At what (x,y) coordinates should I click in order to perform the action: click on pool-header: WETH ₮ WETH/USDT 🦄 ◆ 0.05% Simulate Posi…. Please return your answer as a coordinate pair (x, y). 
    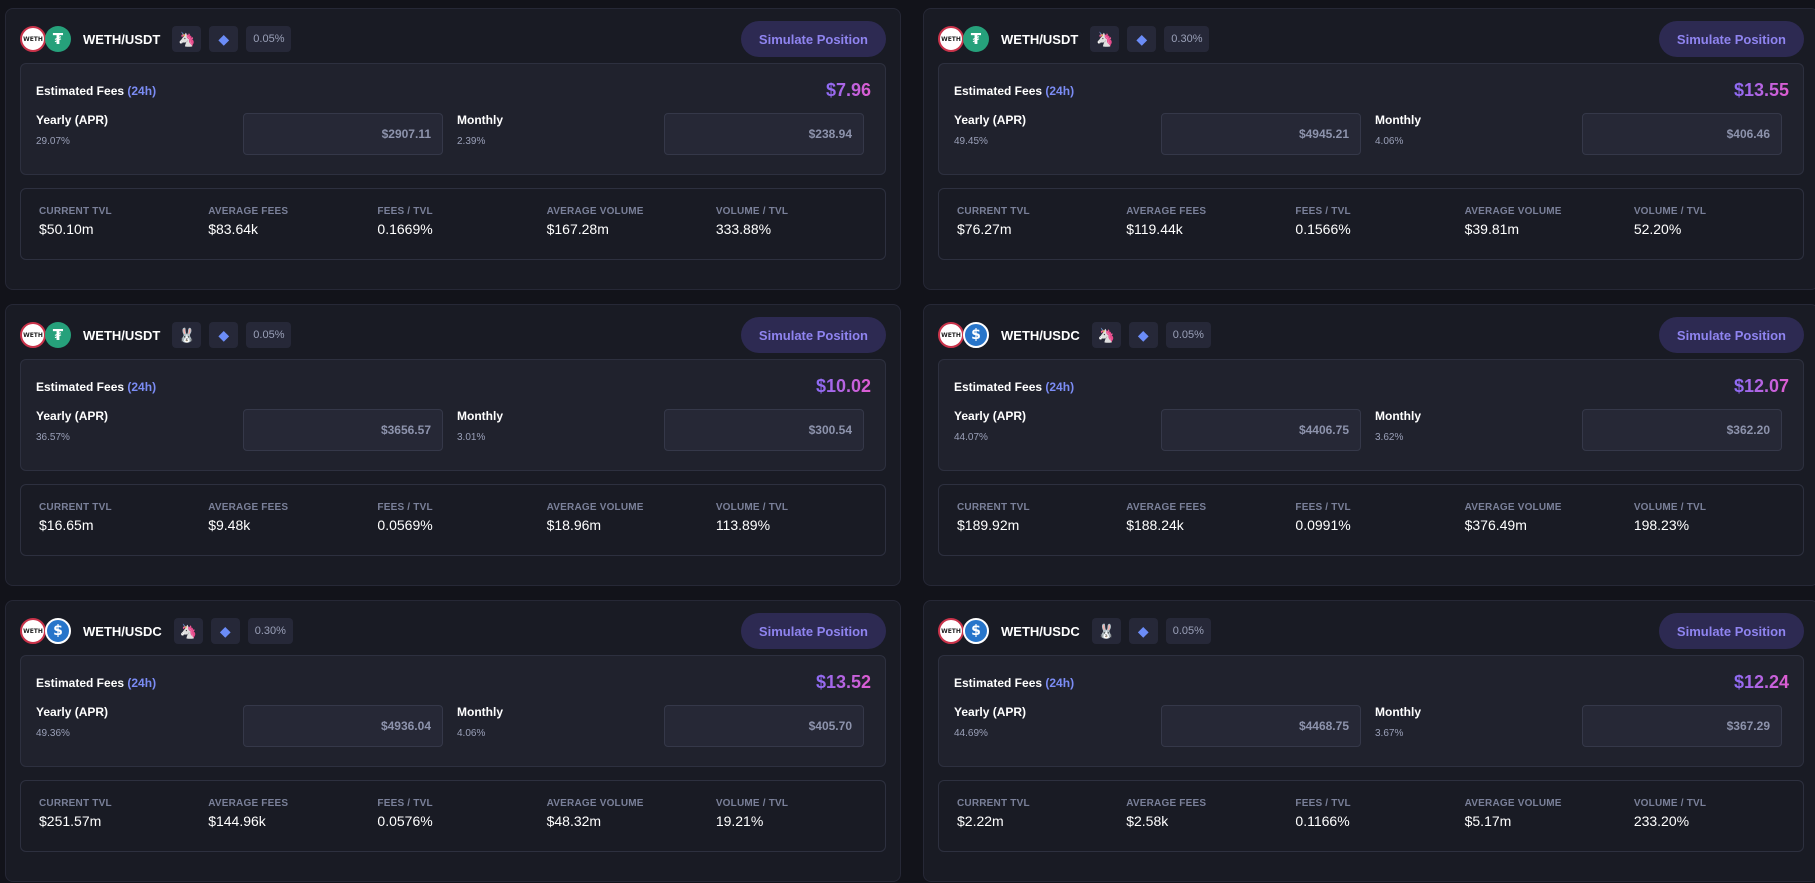
    Looking at the image, I should click on (453, 39).